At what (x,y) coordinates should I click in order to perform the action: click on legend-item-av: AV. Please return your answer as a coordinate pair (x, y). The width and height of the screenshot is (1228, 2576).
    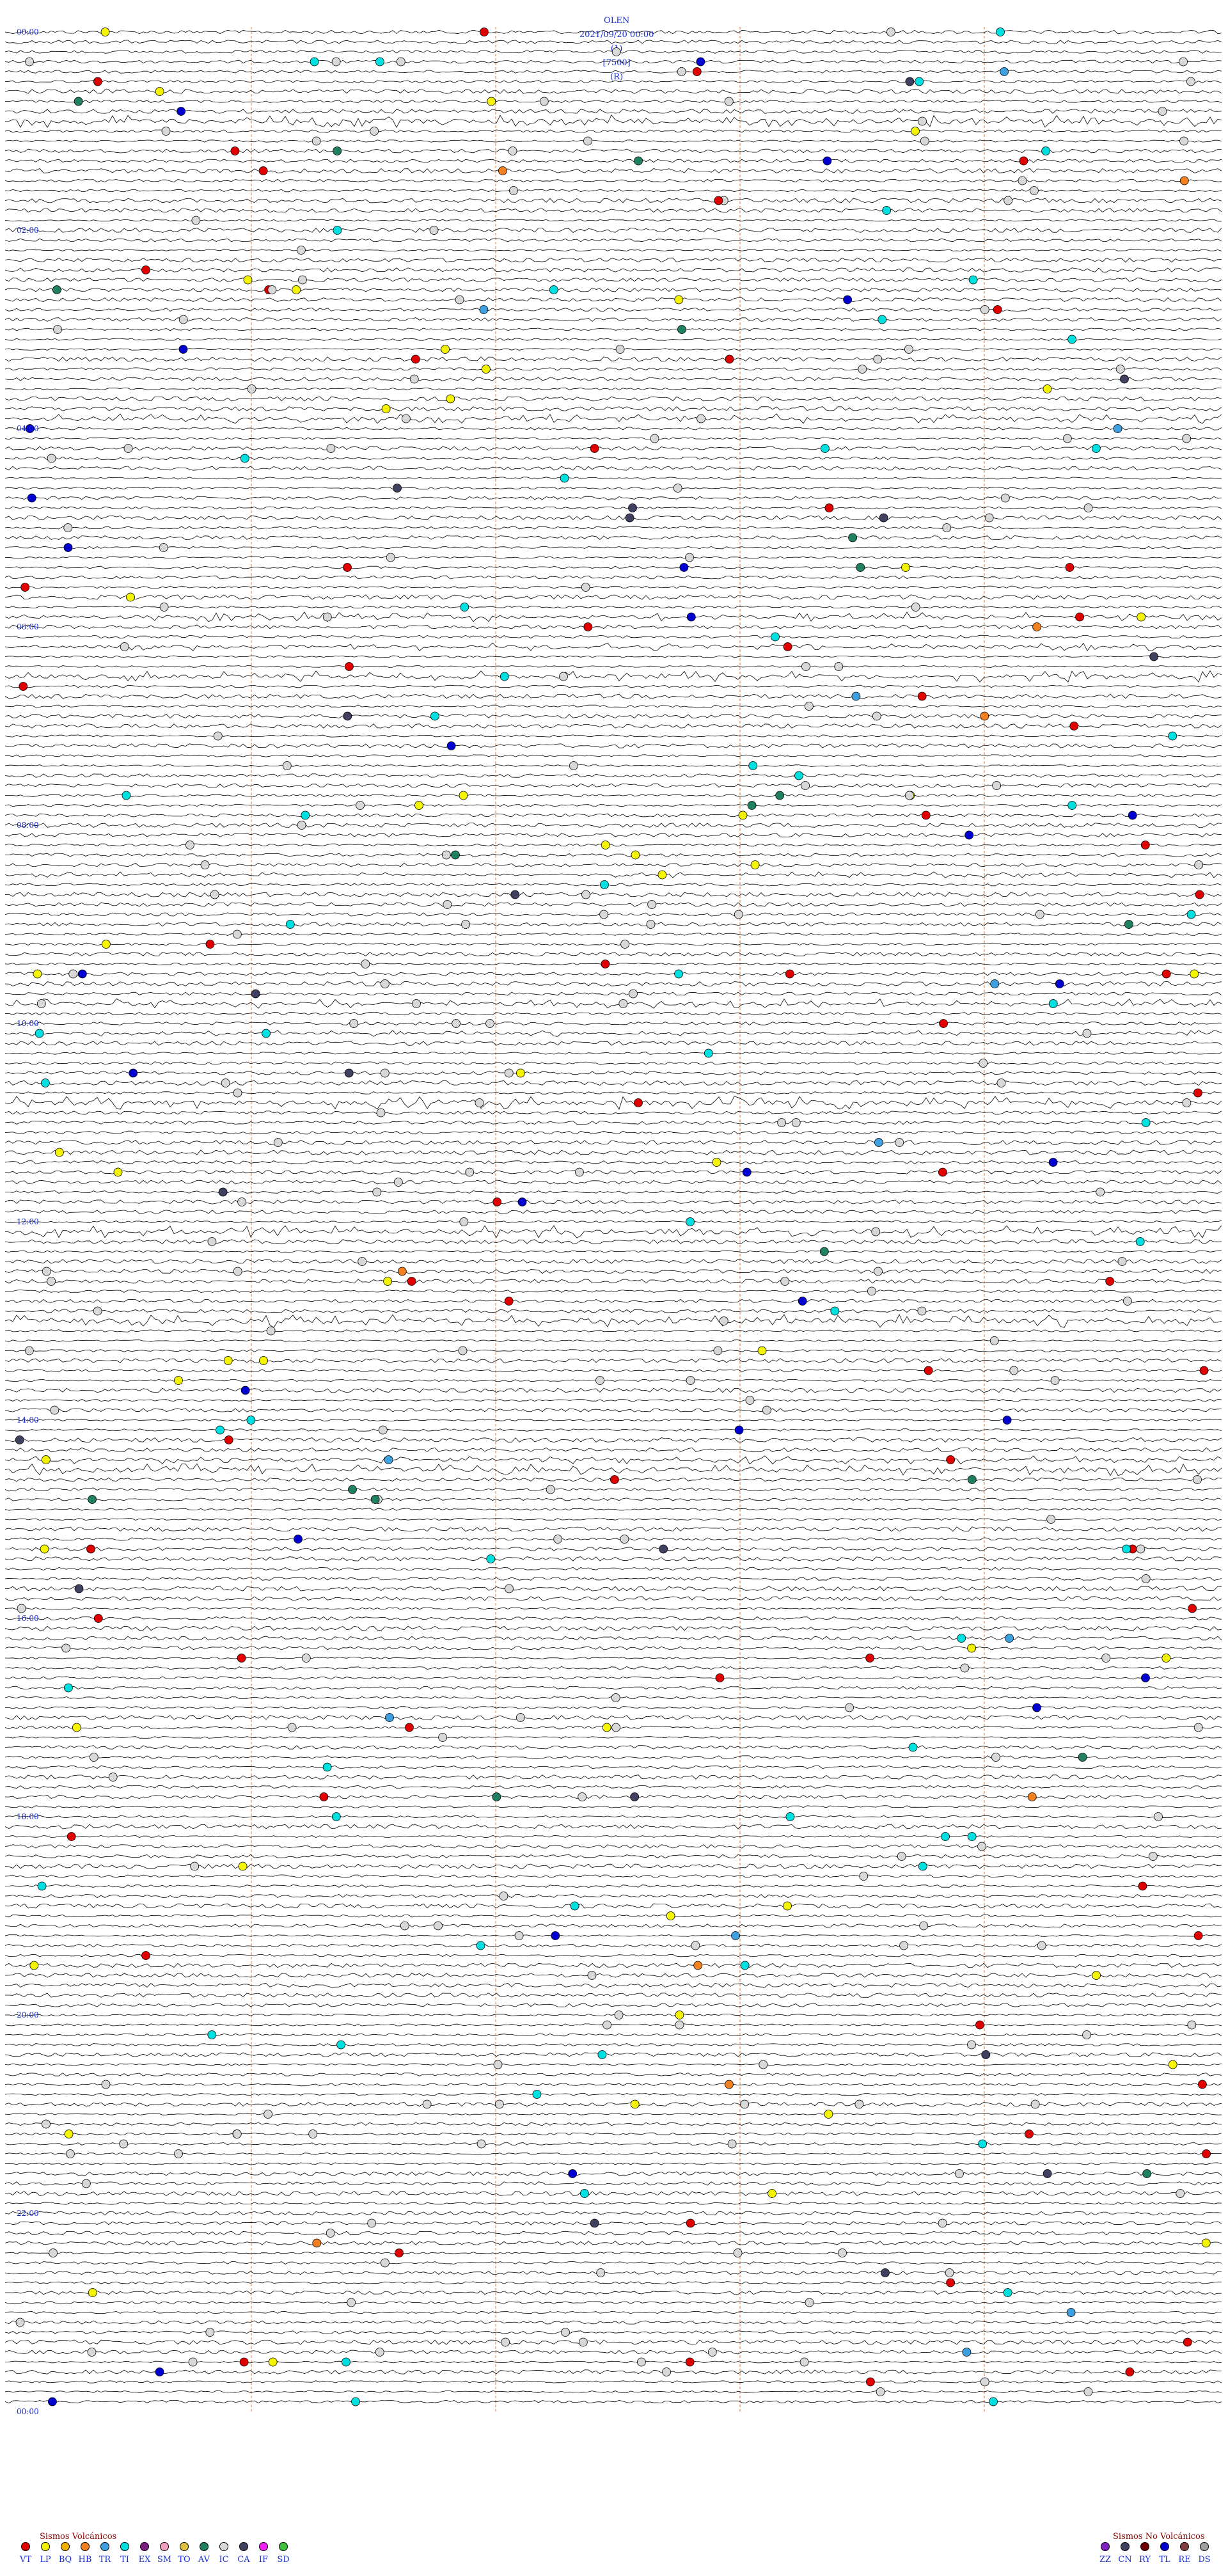
    Looking at the image, I should click on (204, 2553).